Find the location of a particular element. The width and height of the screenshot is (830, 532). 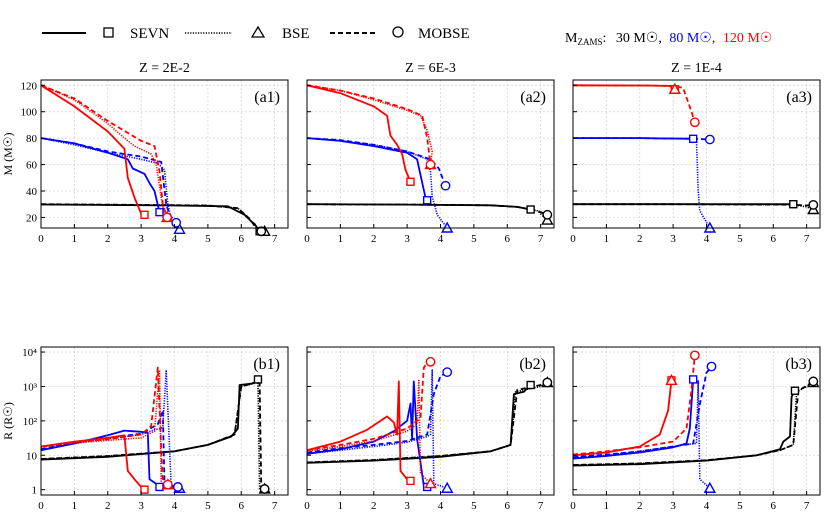

legend-marker-square is located at coordinates (108, 32).